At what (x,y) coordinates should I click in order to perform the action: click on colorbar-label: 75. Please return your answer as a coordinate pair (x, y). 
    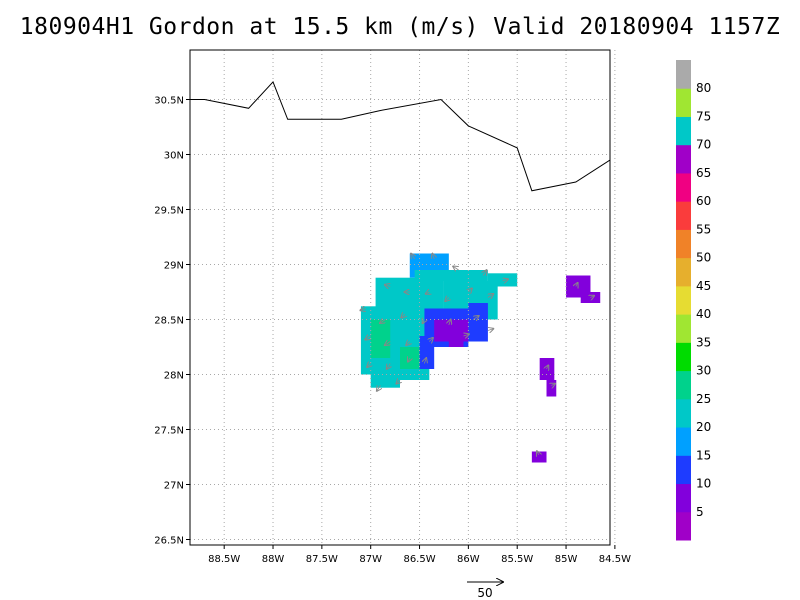
    Looking at the image, I should click on (703, 116).